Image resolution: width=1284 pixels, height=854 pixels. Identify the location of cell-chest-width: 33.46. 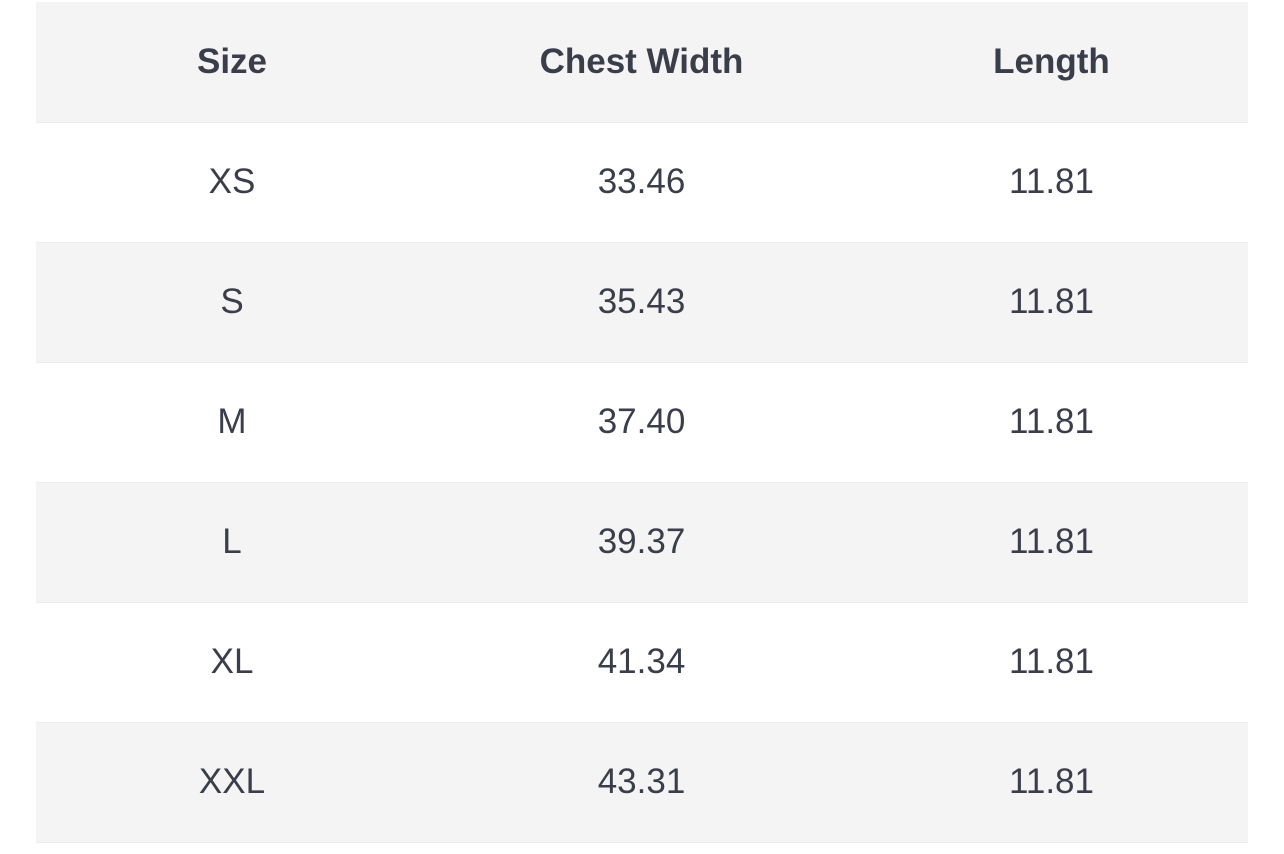
(641, 182).